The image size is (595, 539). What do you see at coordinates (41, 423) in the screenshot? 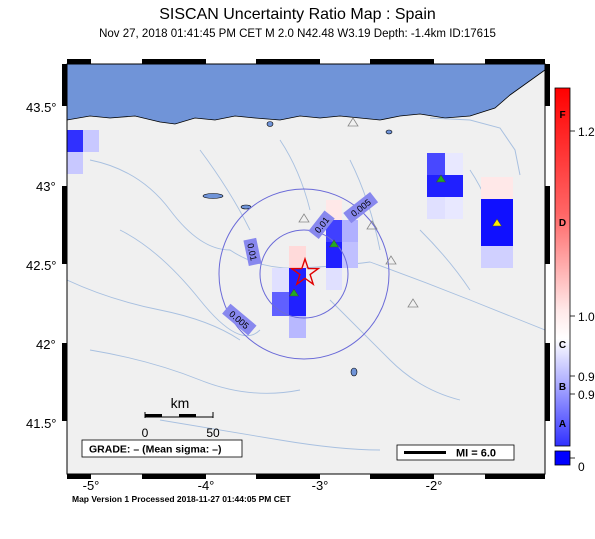
I see `lat-label: 41.5°` at bounding box center [41, 423].